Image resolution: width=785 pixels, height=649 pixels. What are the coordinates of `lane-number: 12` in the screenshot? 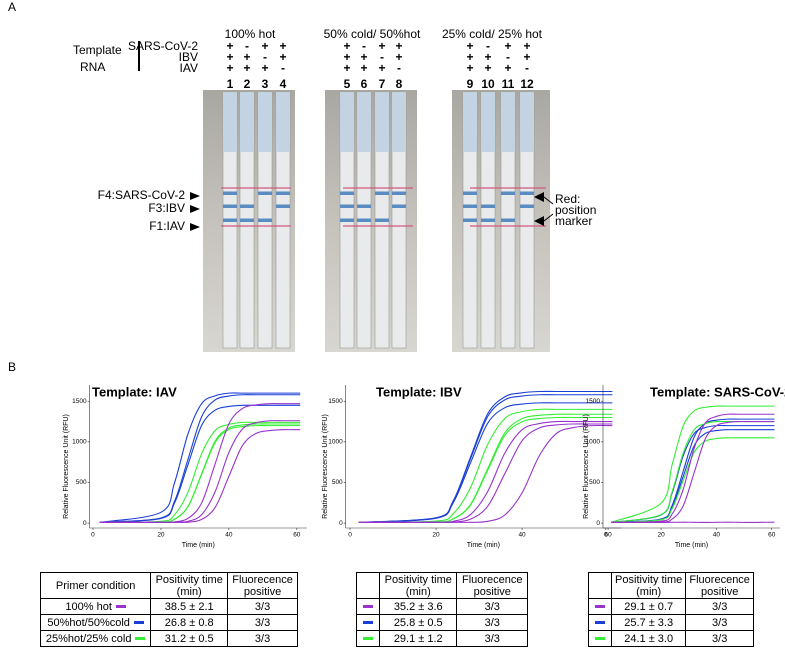 It's located at (527, 84).